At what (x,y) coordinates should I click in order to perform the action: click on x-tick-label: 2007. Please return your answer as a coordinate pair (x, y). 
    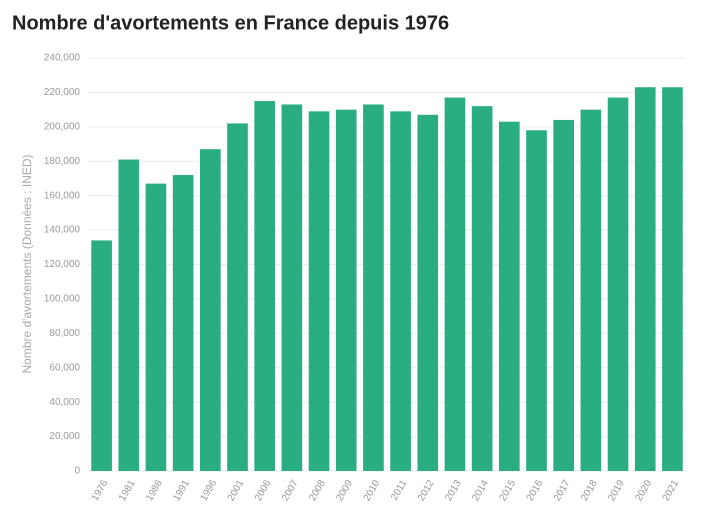
    Looking at the image, I should click on (290, 490).